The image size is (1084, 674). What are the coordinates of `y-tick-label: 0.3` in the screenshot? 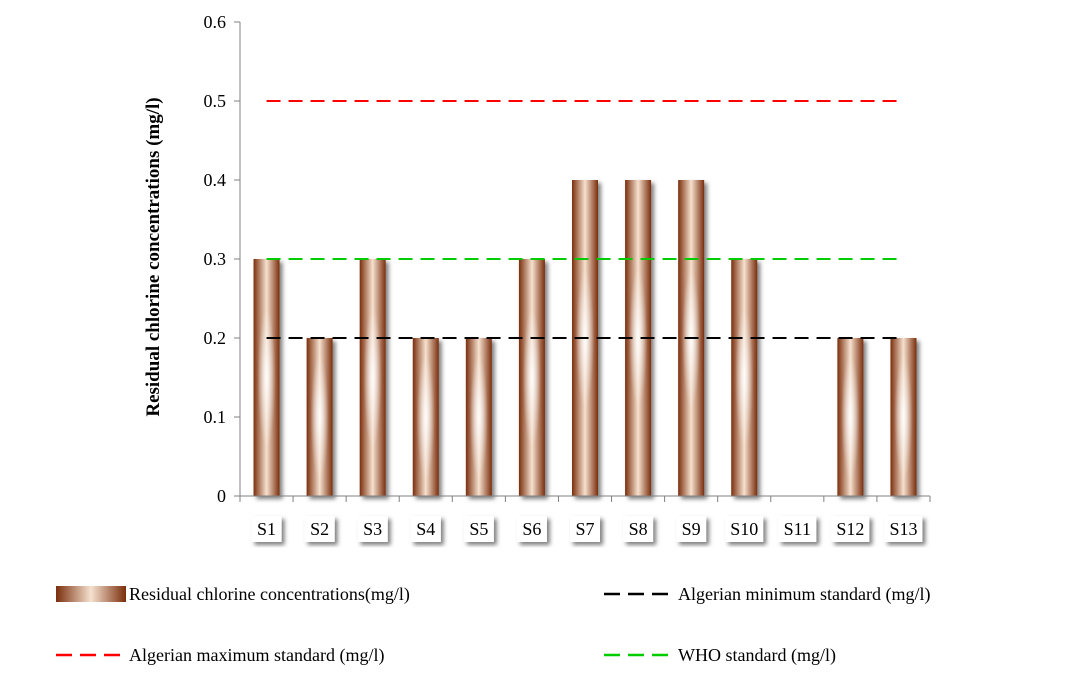 It's located at (215, 259).